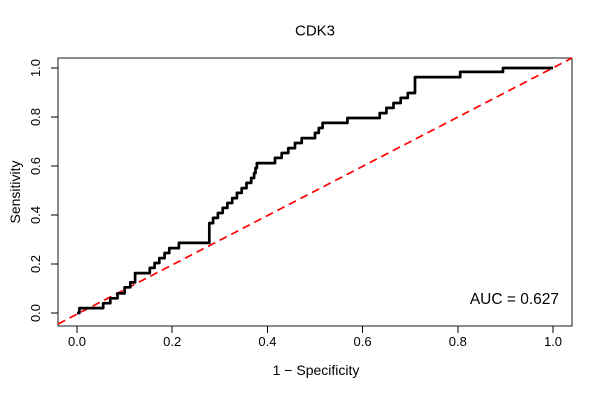 Image resolution: width=600 pixels, height=400 pixels. Describe the element at coordinates (35, 166) in the screenshot. I see `y-tick-label: 0.6` at that location.